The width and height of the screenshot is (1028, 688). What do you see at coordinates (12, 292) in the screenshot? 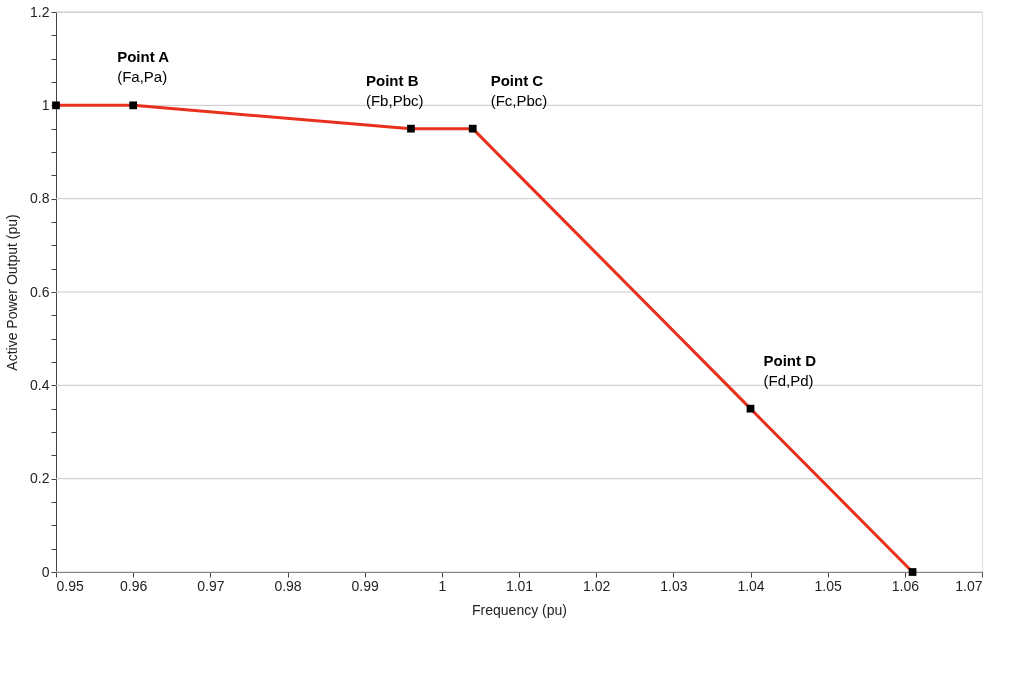
I see `y-axis-title: Active Power Output (pu)` at bounding box center [12, 292].